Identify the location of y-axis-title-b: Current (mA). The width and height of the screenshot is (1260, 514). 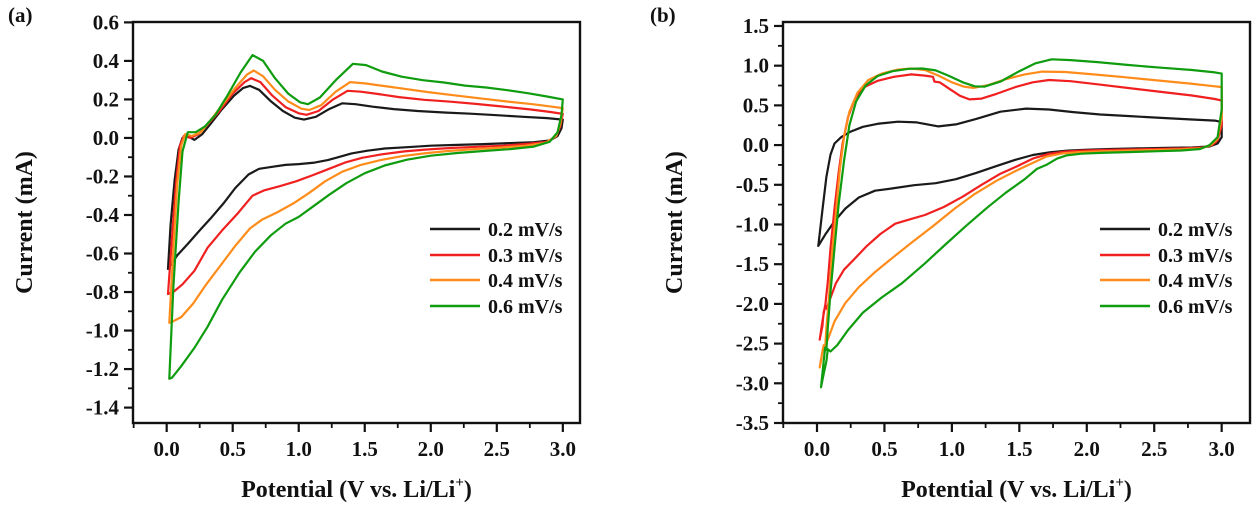
(675, 222).